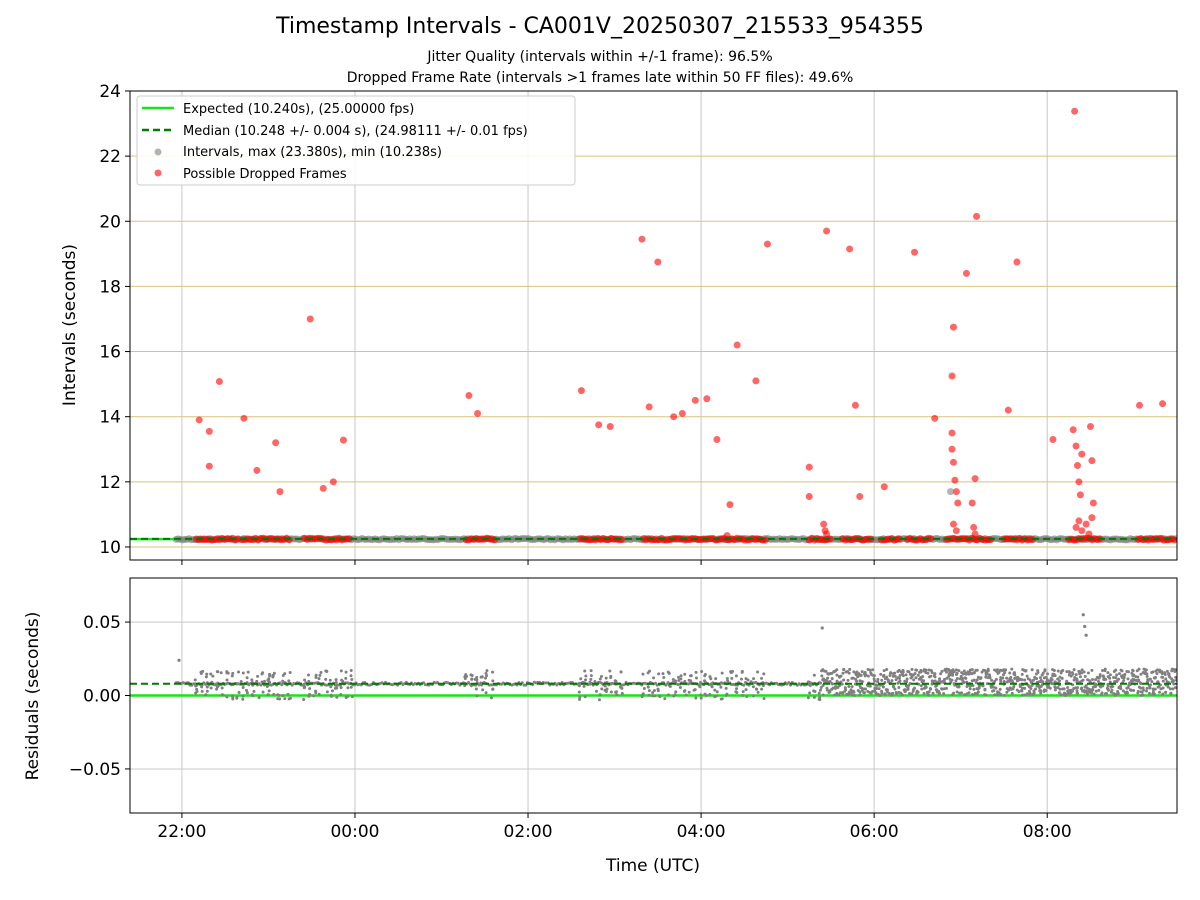  I want to click on interval-point, so click(951, 492).